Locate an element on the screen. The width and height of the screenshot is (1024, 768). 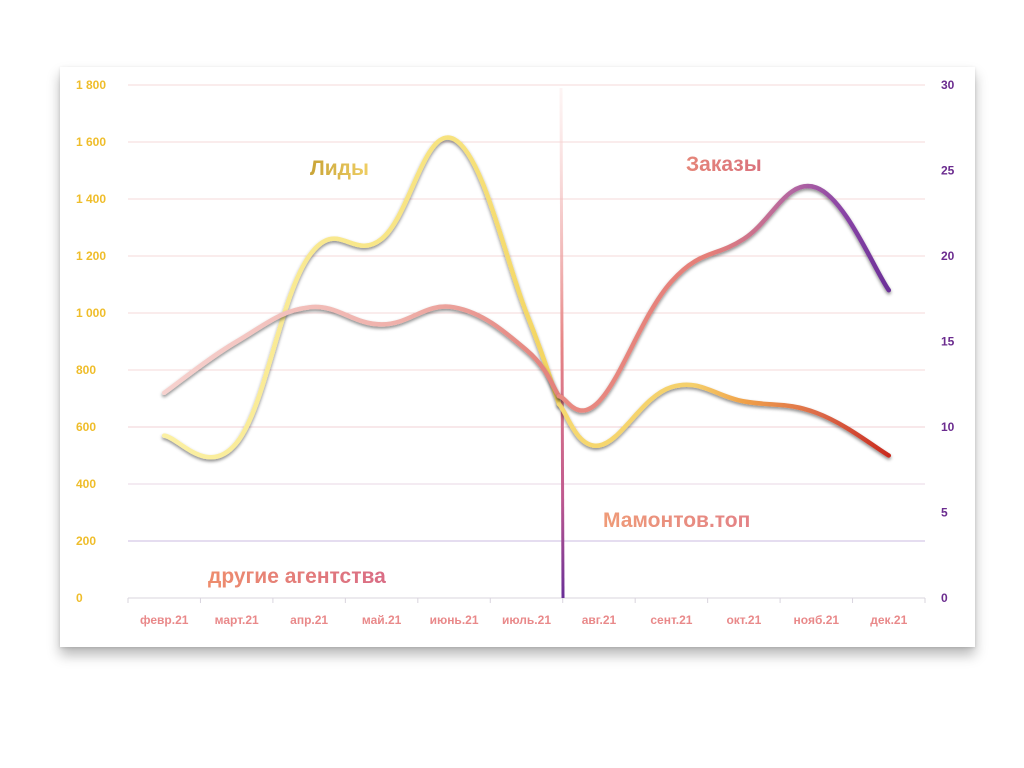
left-axis-tick-label: 400 is located at coordinates (86, 484).